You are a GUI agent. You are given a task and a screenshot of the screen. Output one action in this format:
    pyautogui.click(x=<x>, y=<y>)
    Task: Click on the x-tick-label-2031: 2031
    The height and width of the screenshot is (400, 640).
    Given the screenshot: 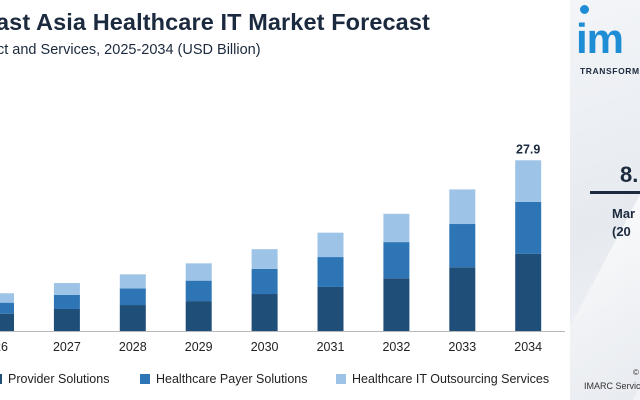 What is the action you would take?
    pyautogui.click(x=331, y=347)
    